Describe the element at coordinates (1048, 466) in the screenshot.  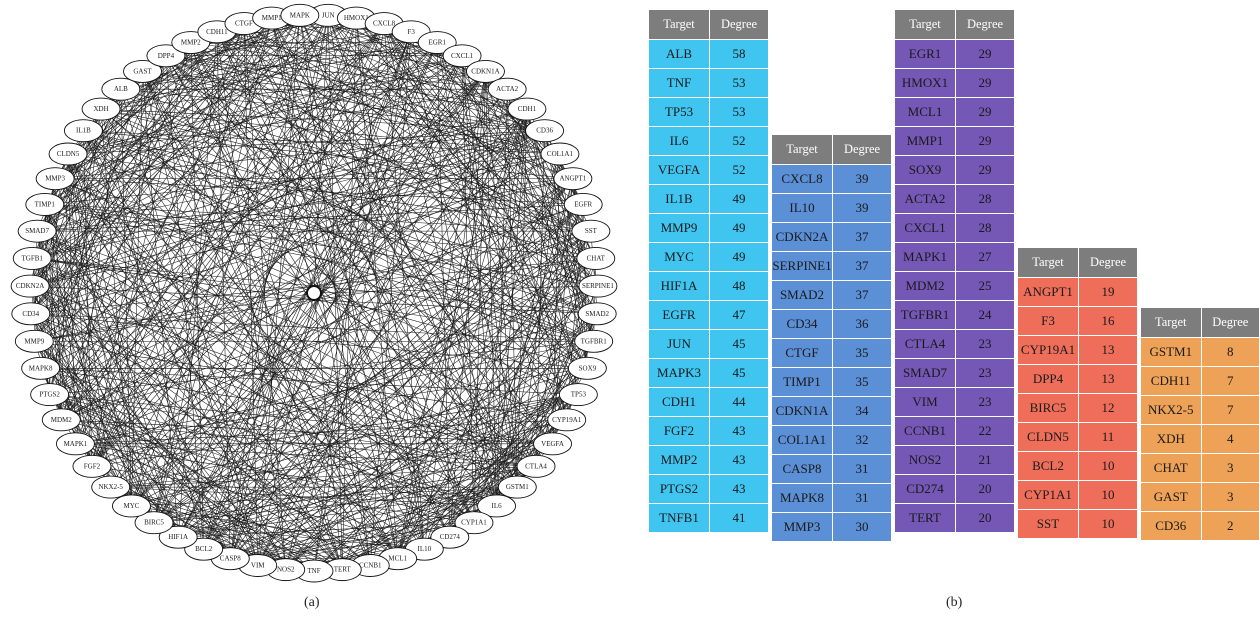
I see `target-cell: BCL2` at that location.